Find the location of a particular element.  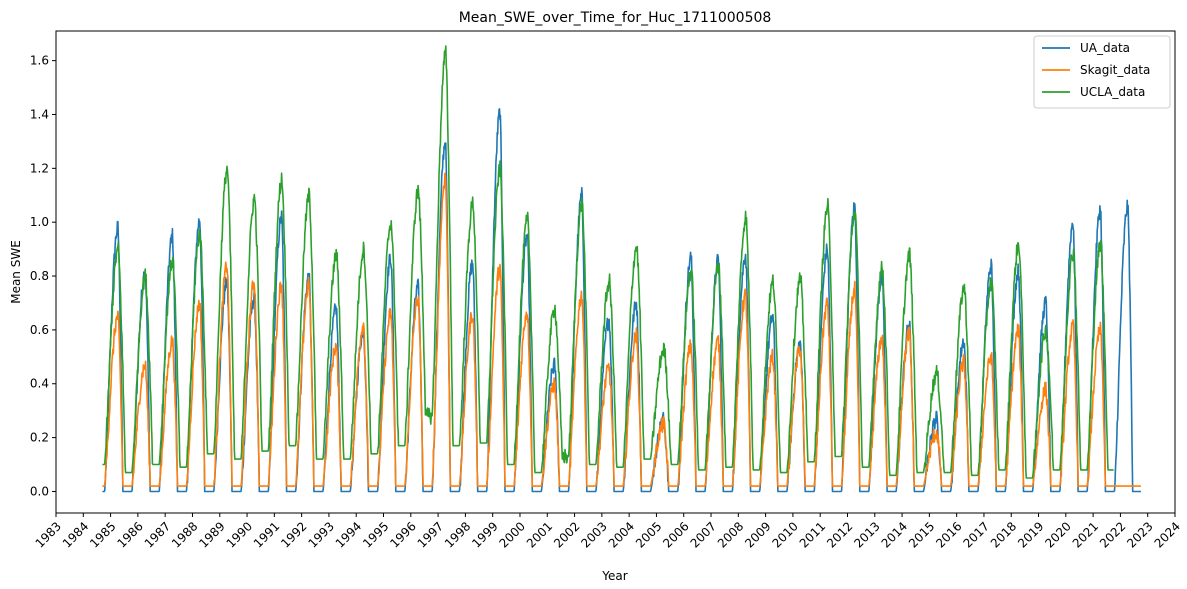

legend-label: UCLA_data is located at coordinates (1112, 92).